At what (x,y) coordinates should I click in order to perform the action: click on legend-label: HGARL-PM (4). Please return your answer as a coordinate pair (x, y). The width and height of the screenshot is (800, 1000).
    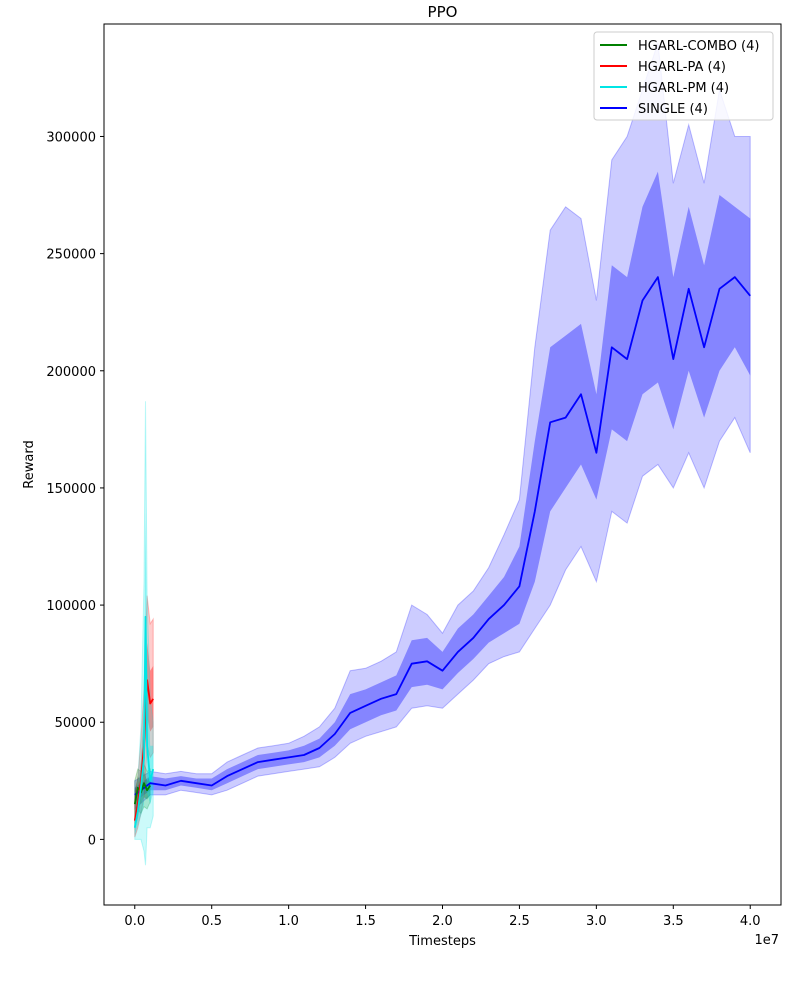
    Looking at the image, I should click on (683, 88).